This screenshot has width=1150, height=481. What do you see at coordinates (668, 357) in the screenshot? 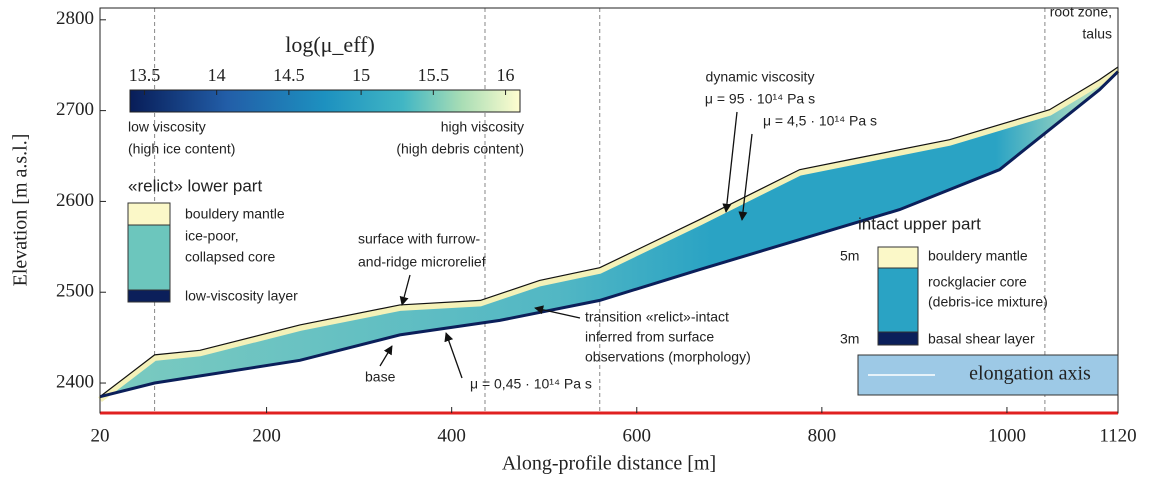
I see `annotation: observations (morphology)` at bounding box center [668, 357].